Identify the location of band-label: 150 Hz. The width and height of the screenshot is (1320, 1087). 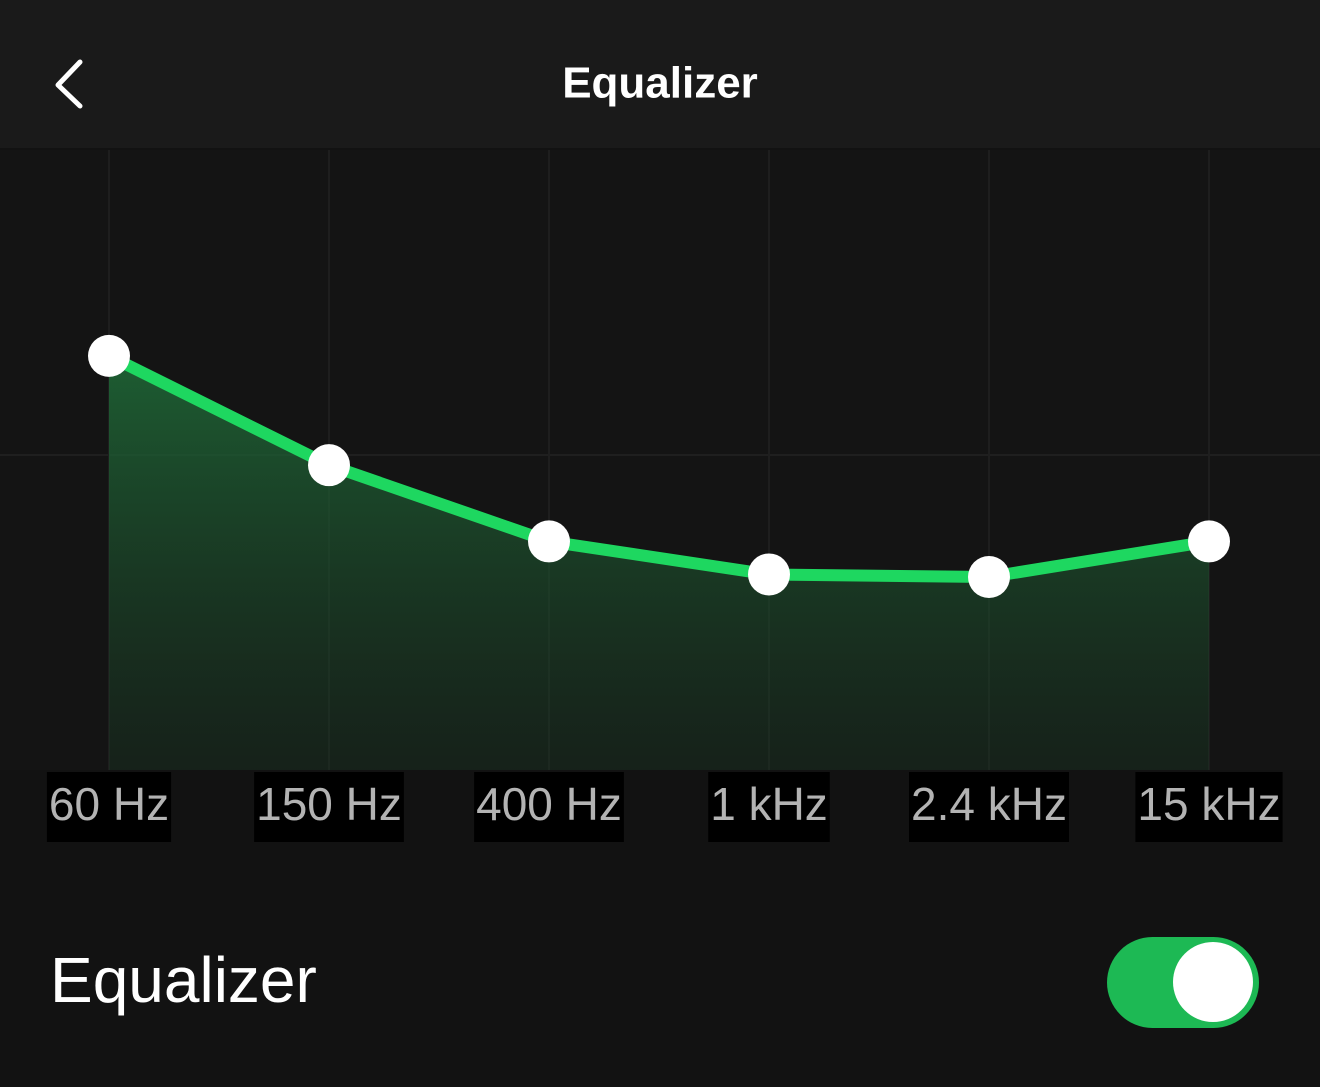
(329, 804).